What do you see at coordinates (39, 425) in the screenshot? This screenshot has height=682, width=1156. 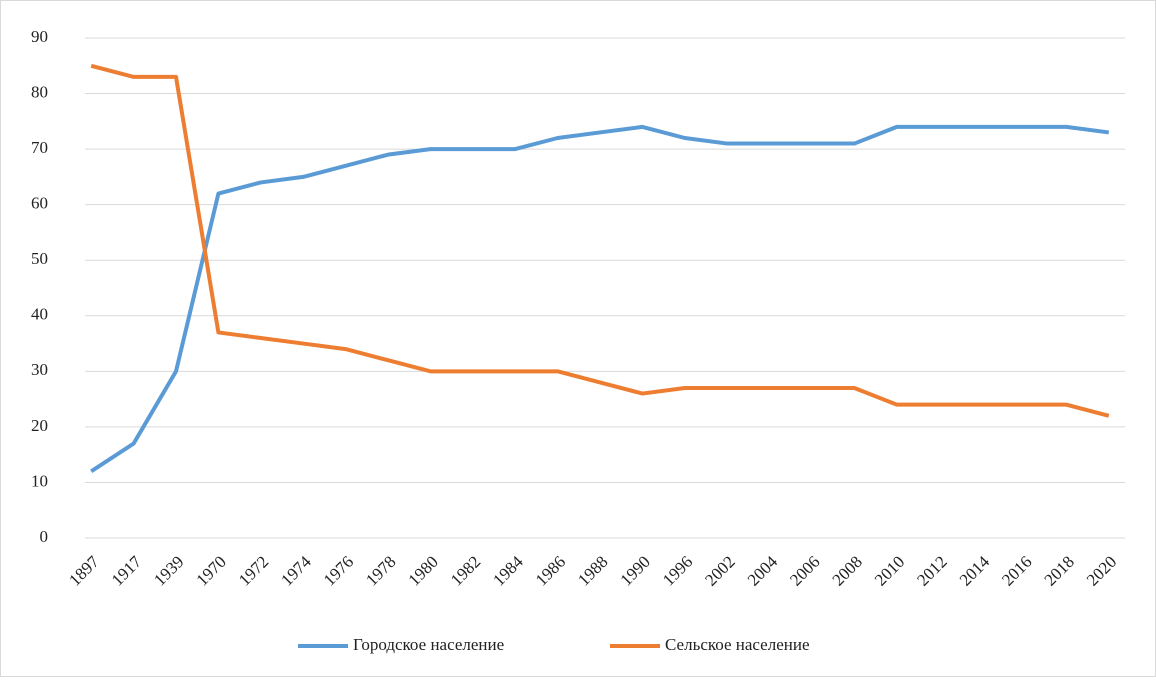 I see `y-tick-label: 20` at bounding box center [39, 425].